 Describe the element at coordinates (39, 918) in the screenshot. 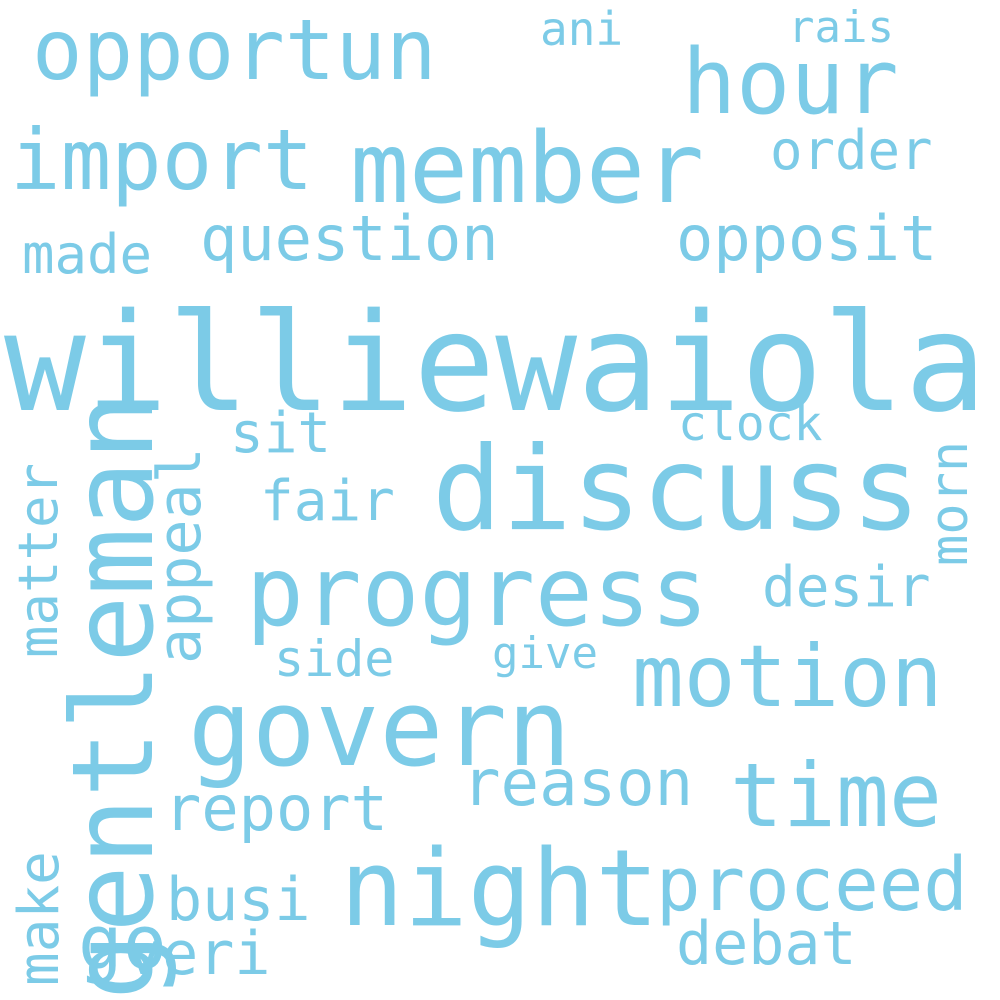

I see `word-make: make` at that location.